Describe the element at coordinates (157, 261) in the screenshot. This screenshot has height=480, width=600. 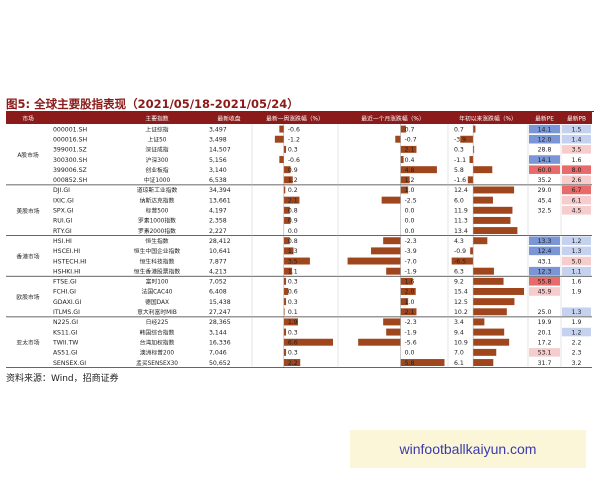
I see `index-name: 恒生科技指数` at that location.